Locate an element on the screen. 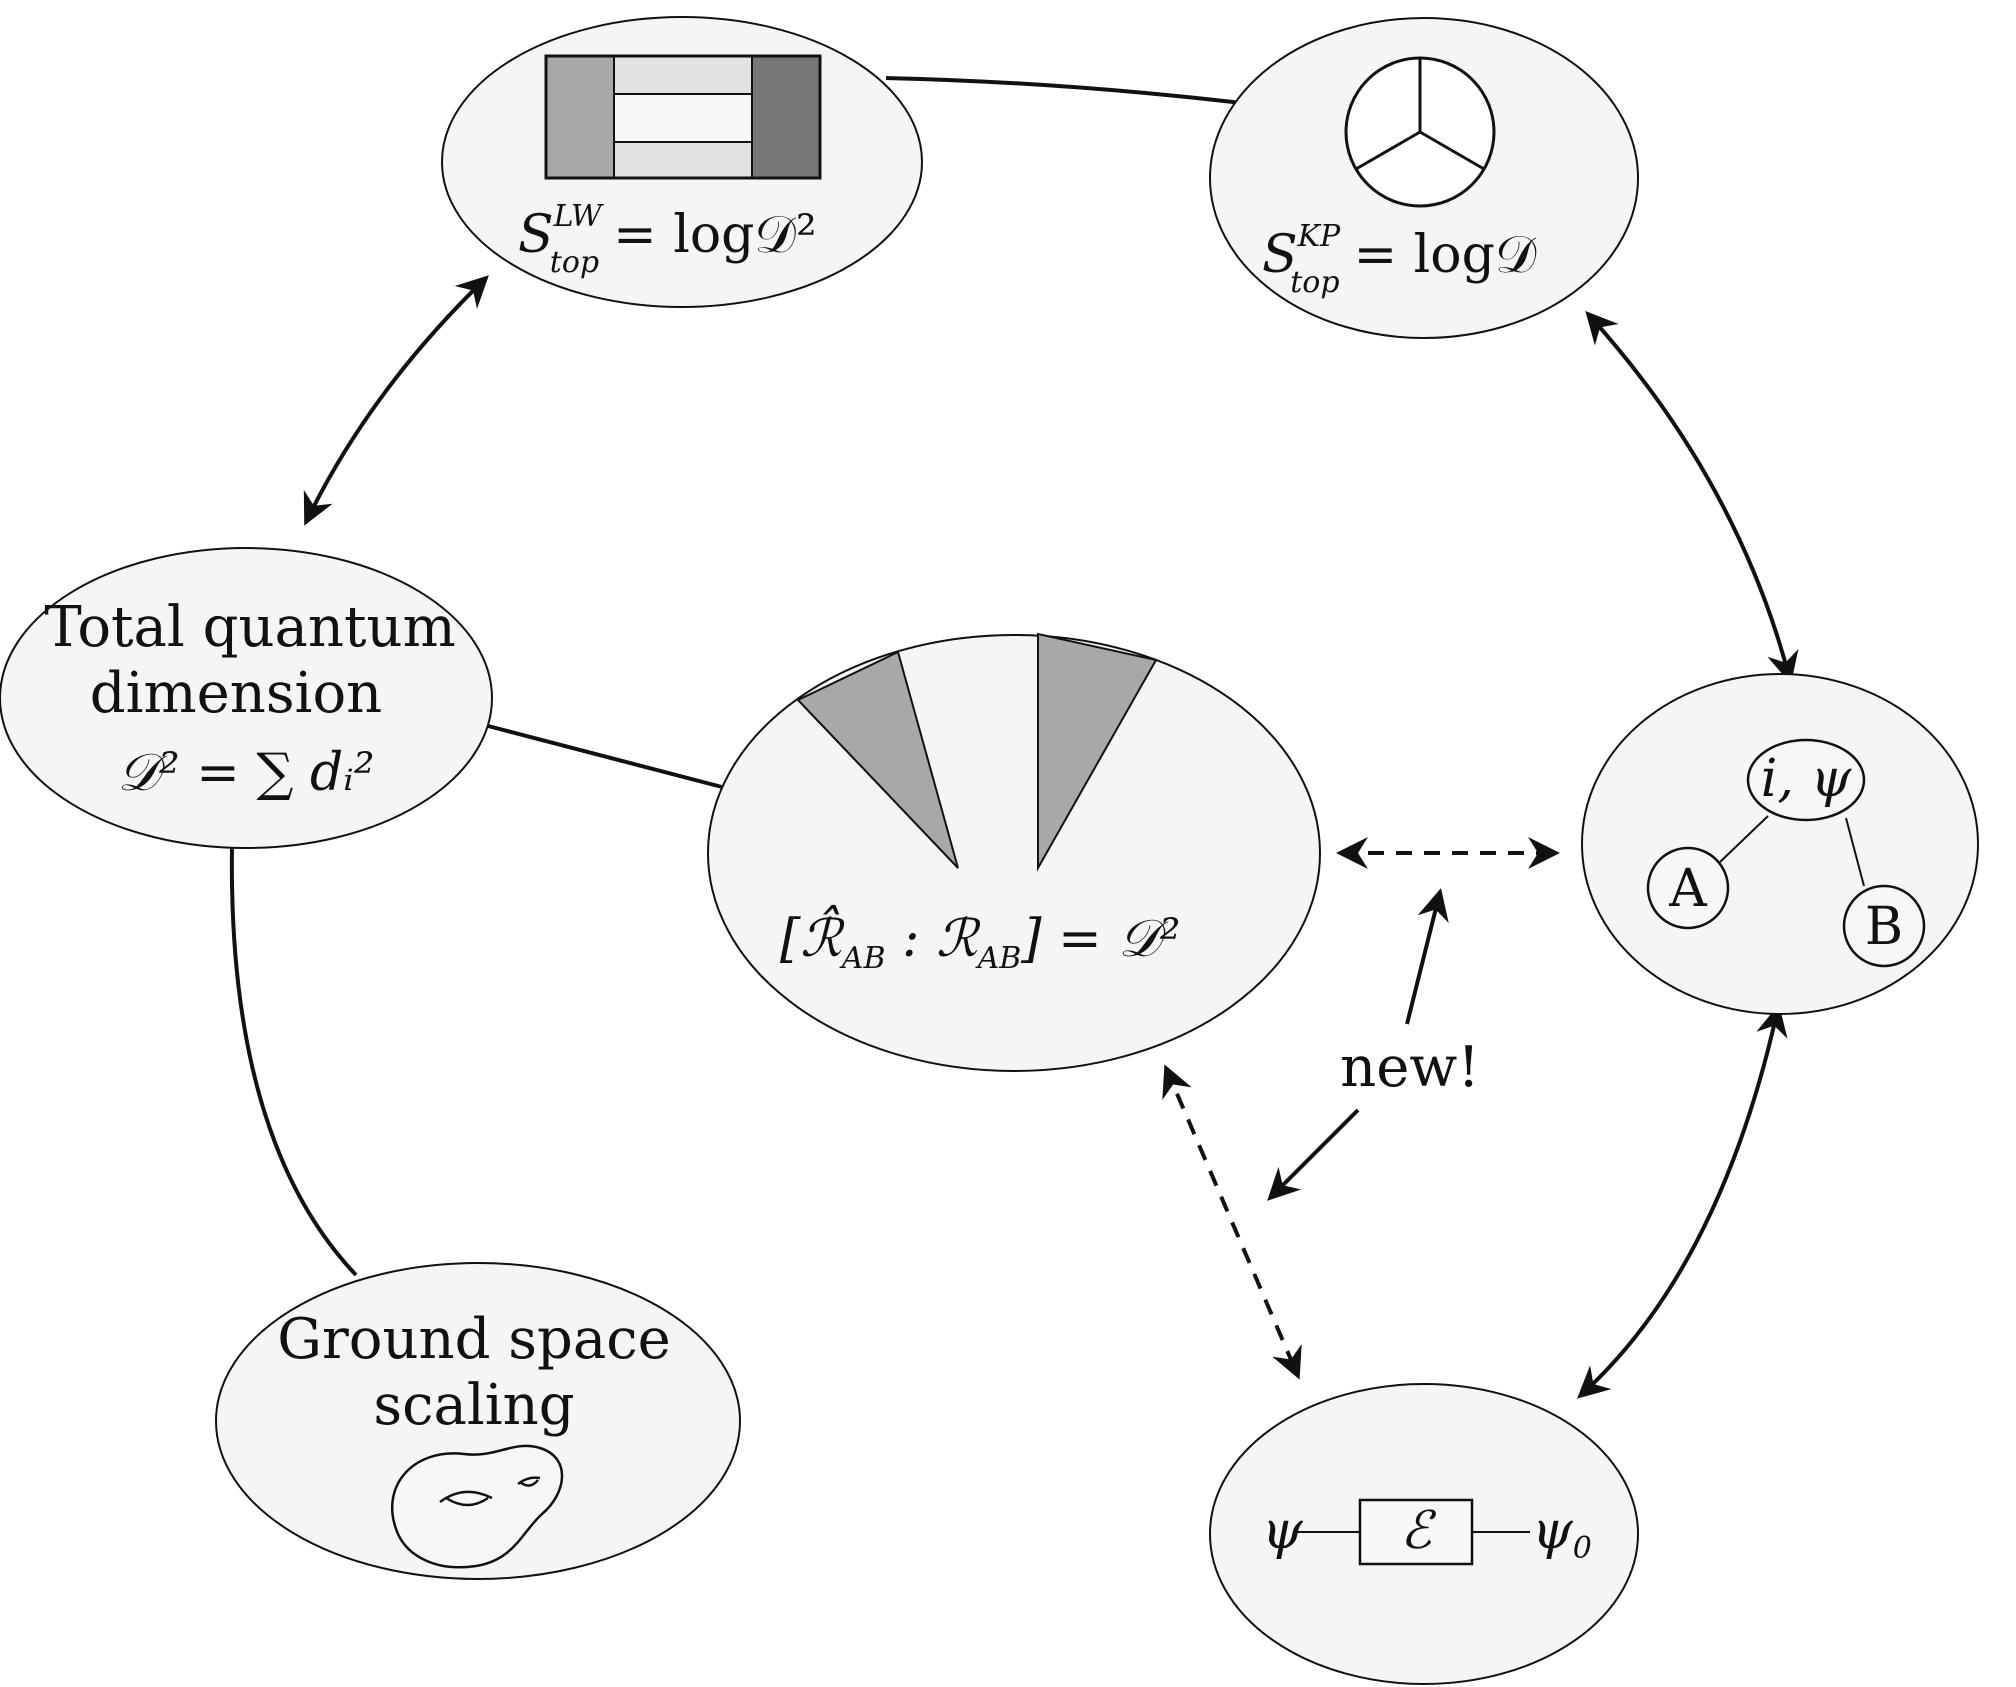 This screenshot has width=2016, height=1687. lw-entropy-node: SLW top = log𝒟² is located at coordinates (682, 162).